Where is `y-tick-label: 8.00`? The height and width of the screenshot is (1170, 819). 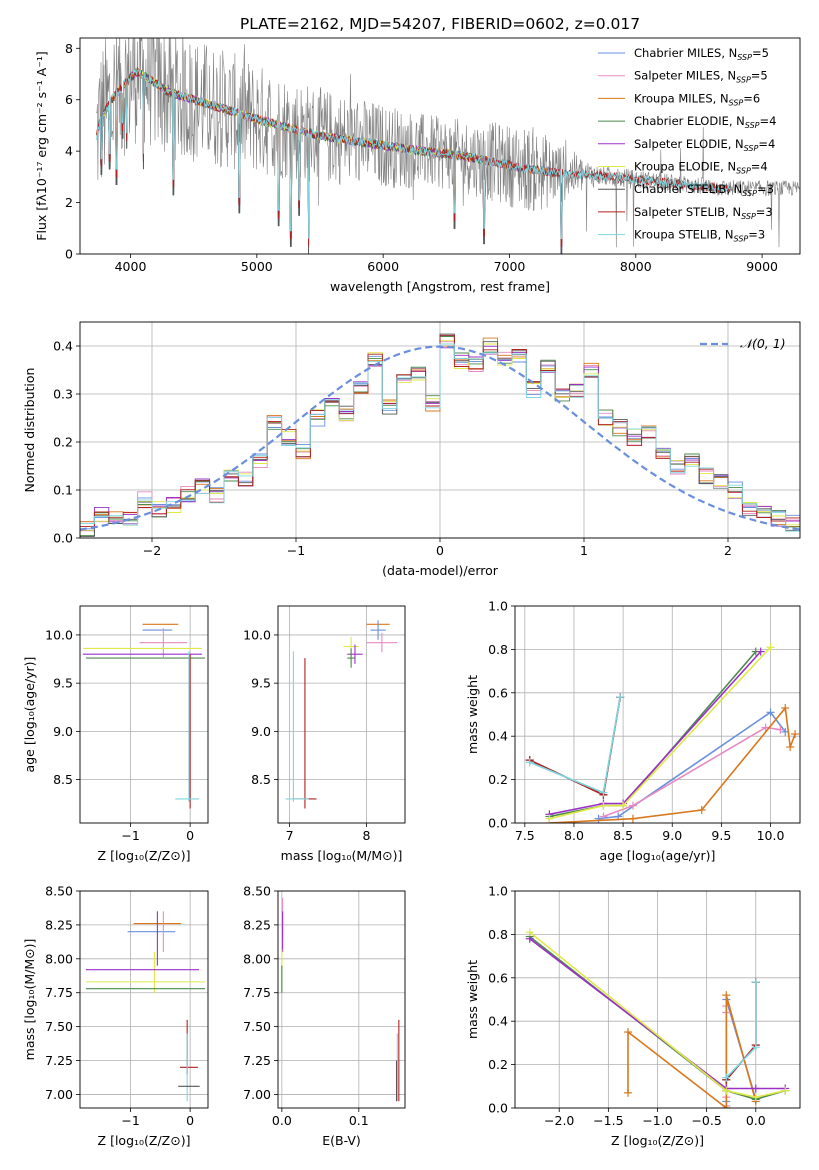
y-tick-label: 8.00 is located at coordinates (257, 958).